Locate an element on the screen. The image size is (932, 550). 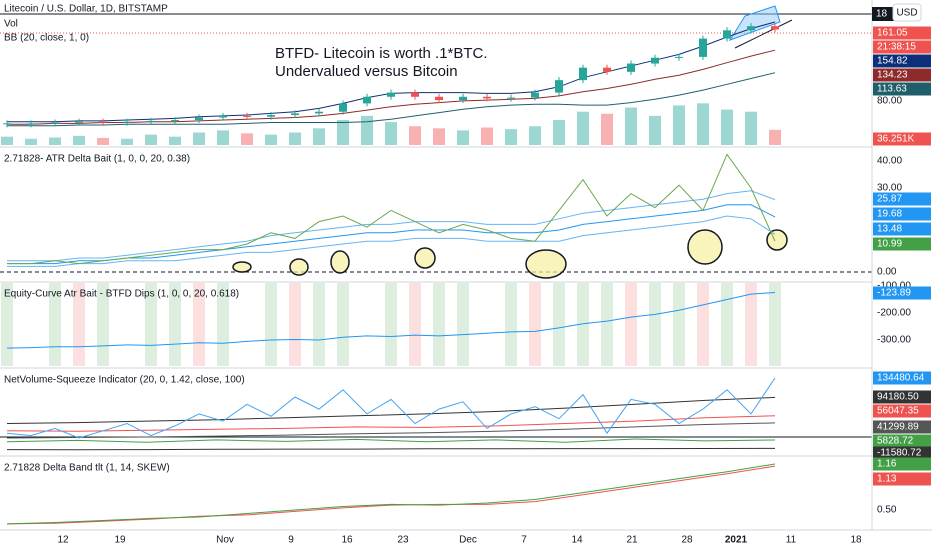
annotation: Undervalued versus Bitcoin is located at coordinates (366, 71).